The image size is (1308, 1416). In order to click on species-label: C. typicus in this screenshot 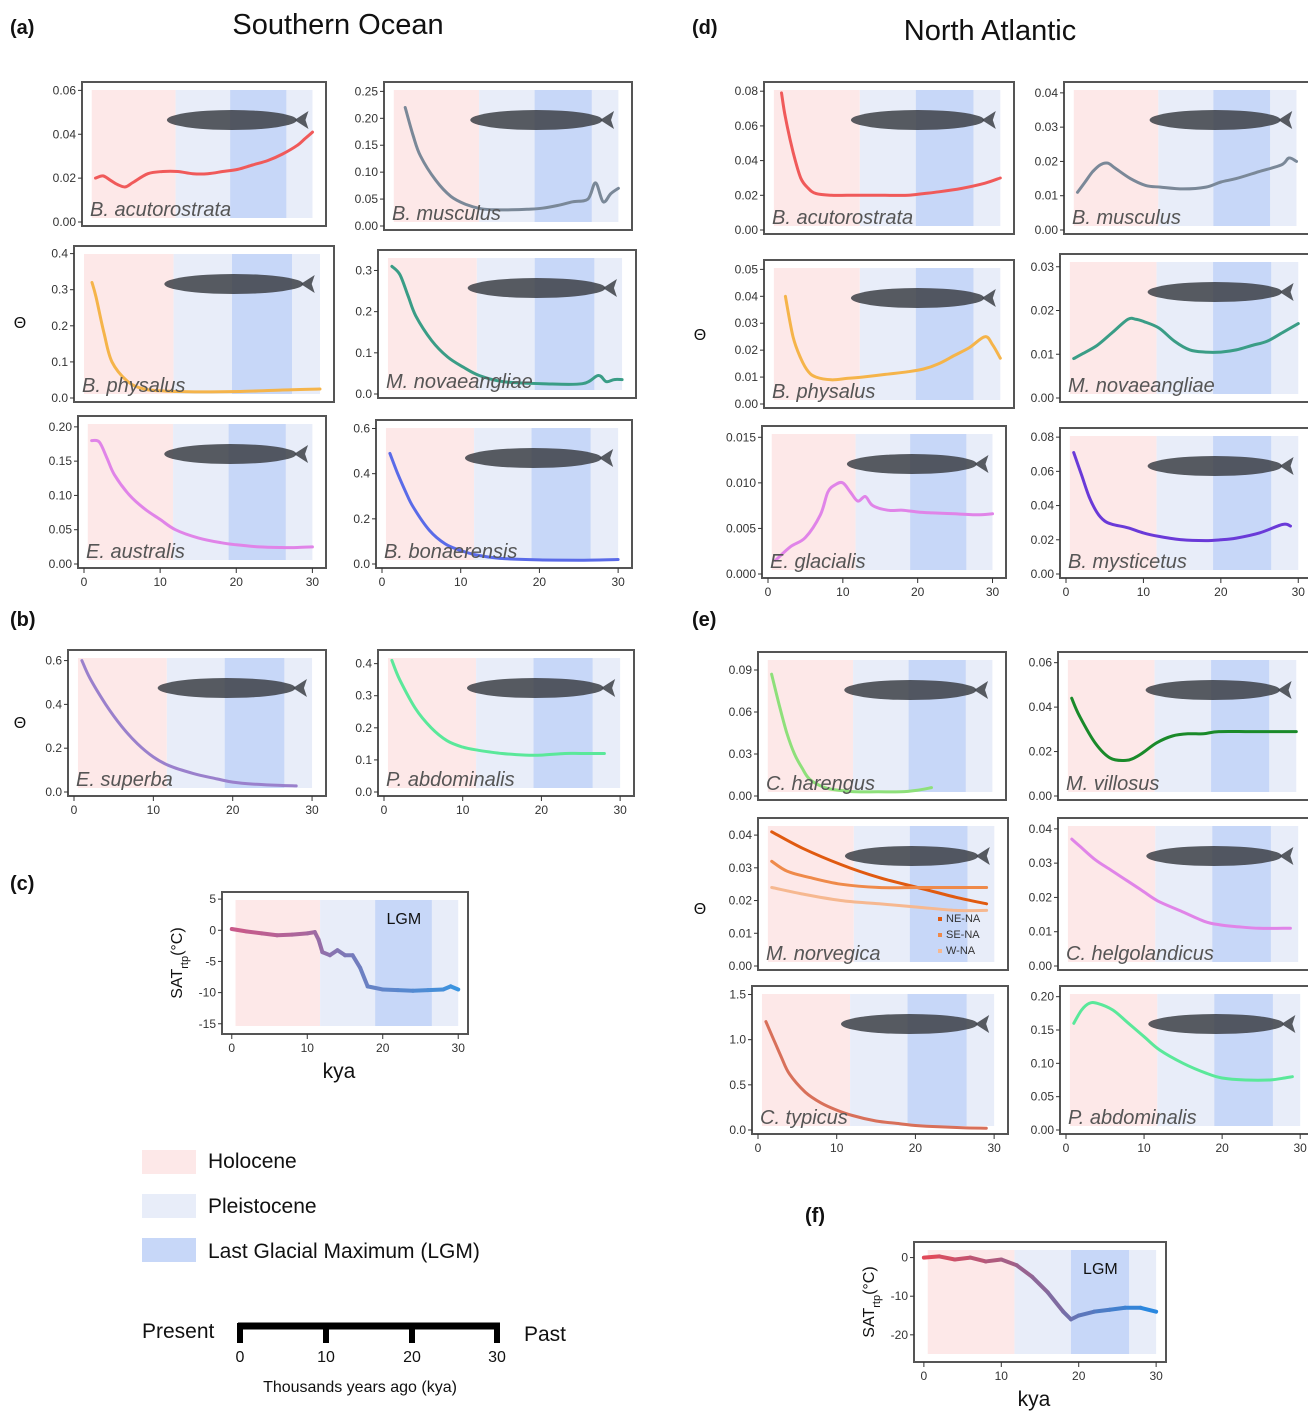, I will do `click(804, 1118)`.